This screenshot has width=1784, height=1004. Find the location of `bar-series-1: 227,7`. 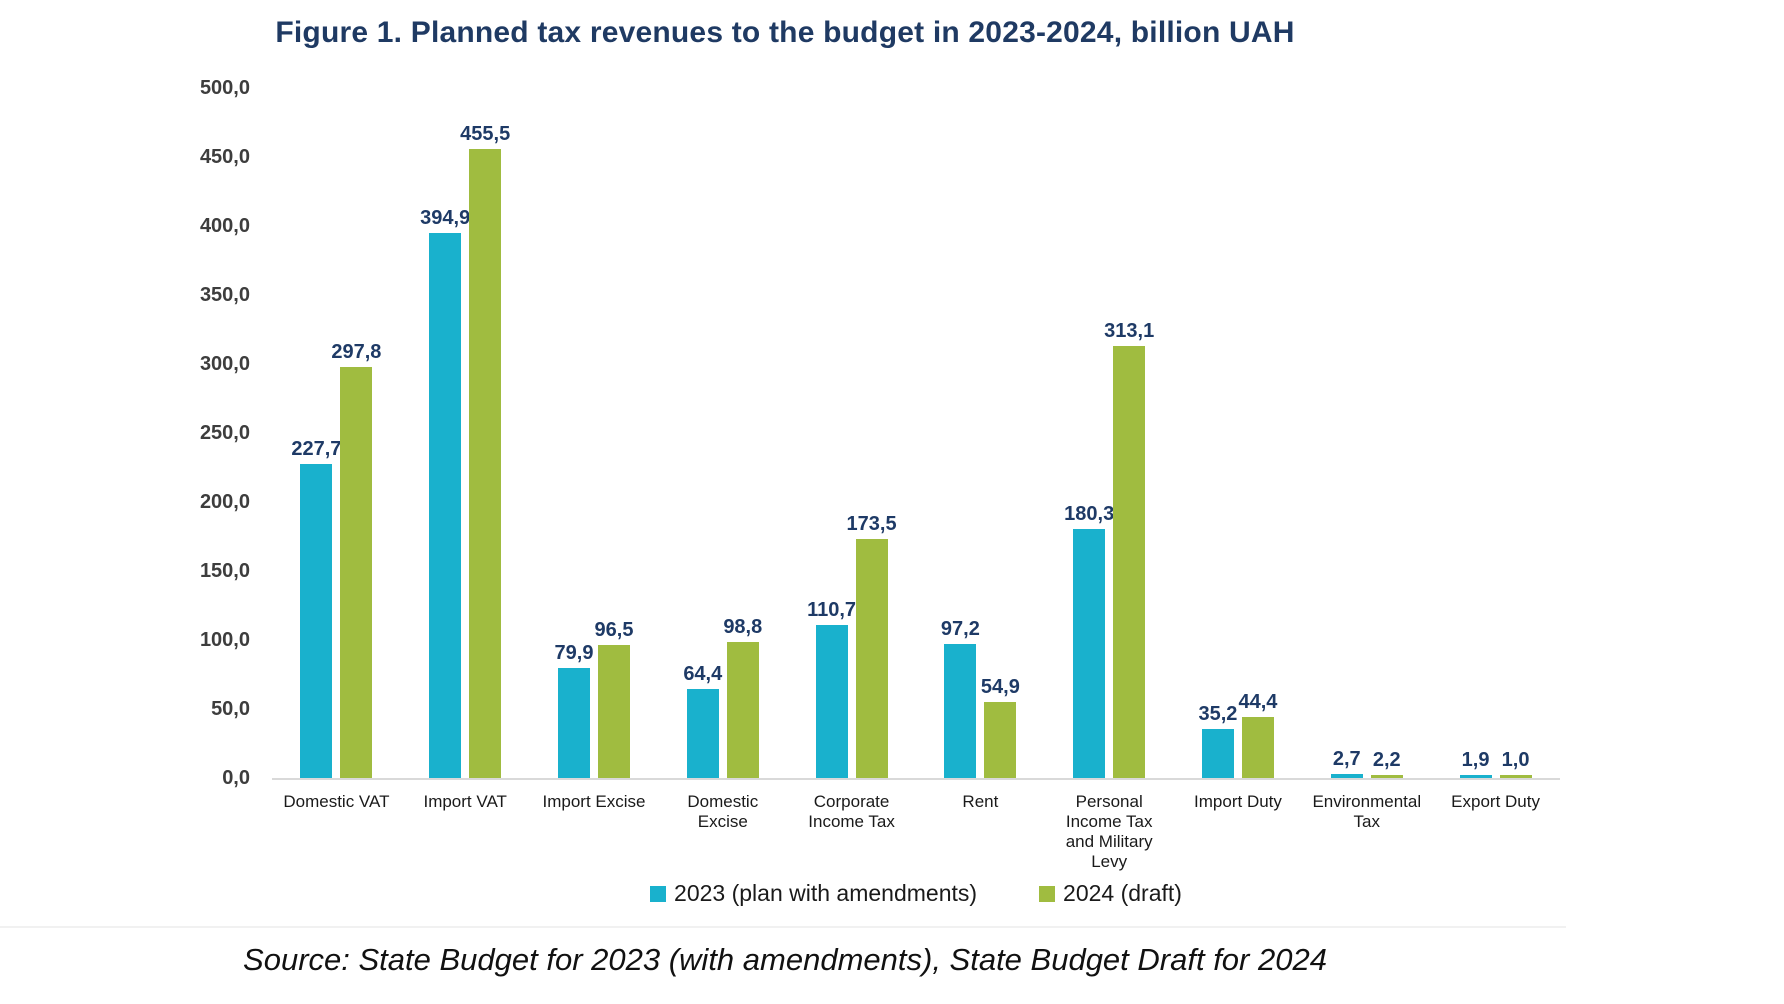

bar-series-1: 227,7 is located at coordinates (316, 608).